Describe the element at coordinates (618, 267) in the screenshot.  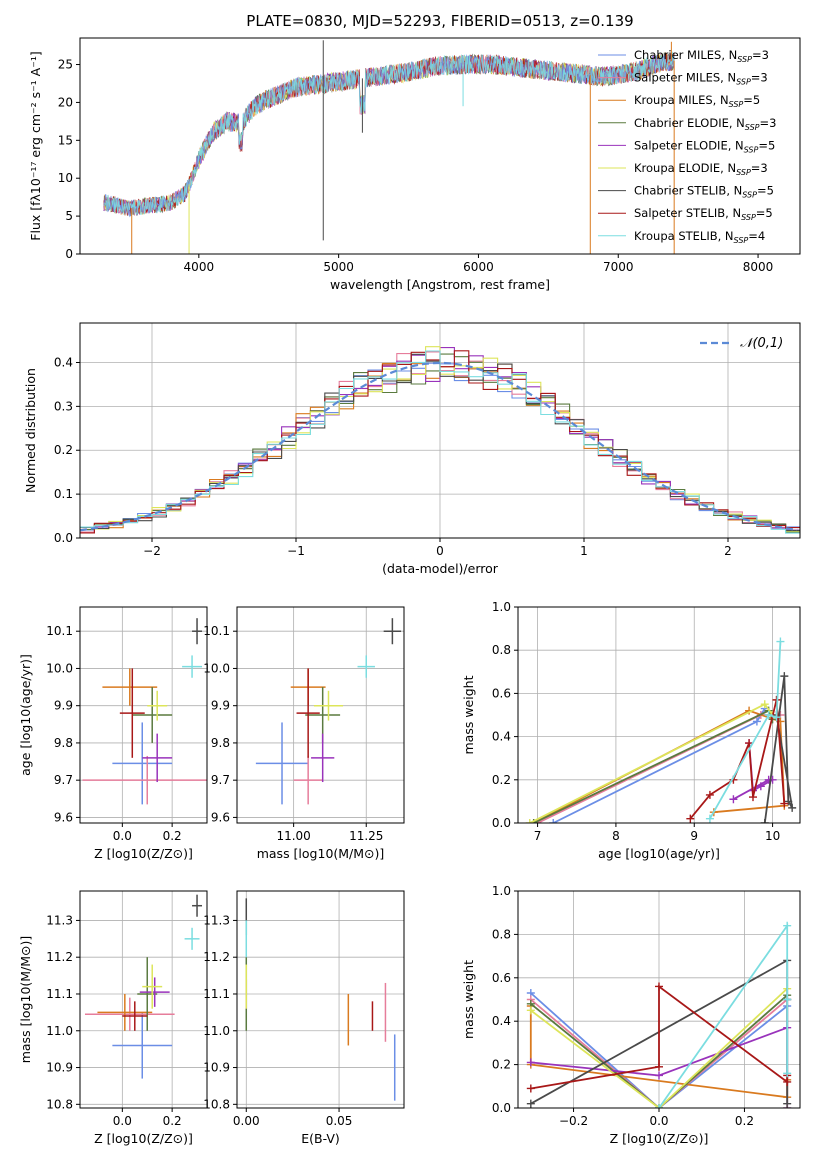
I see `x-tick-label: 7000` at that location.